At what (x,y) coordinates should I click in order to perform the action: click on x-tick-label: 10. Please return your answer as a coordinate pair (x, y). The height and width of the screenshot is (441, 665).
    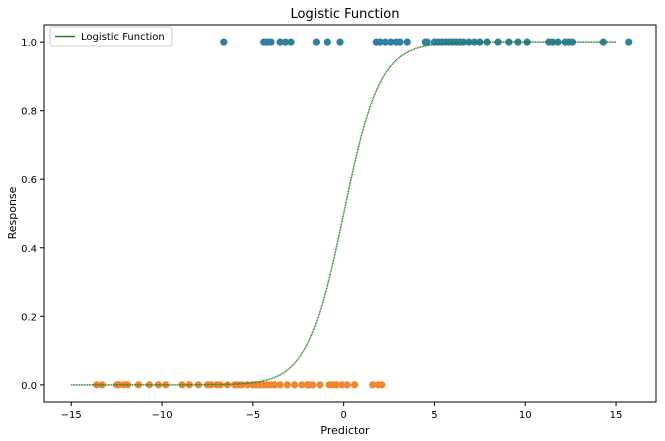
    Looking at the image, I should click on (525, 415).